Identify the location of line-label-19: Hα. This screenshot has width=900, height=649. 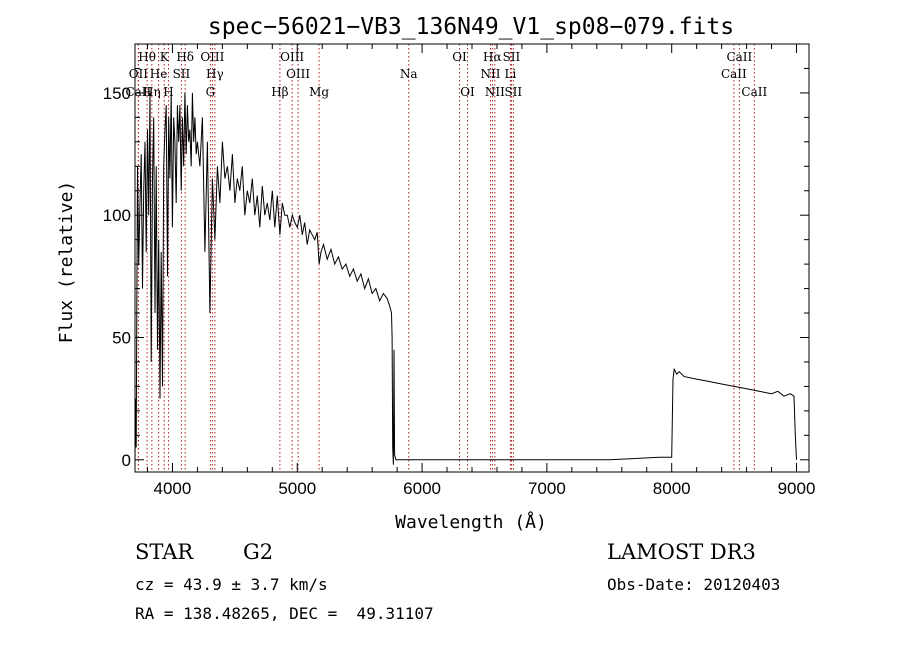
(492, 57).